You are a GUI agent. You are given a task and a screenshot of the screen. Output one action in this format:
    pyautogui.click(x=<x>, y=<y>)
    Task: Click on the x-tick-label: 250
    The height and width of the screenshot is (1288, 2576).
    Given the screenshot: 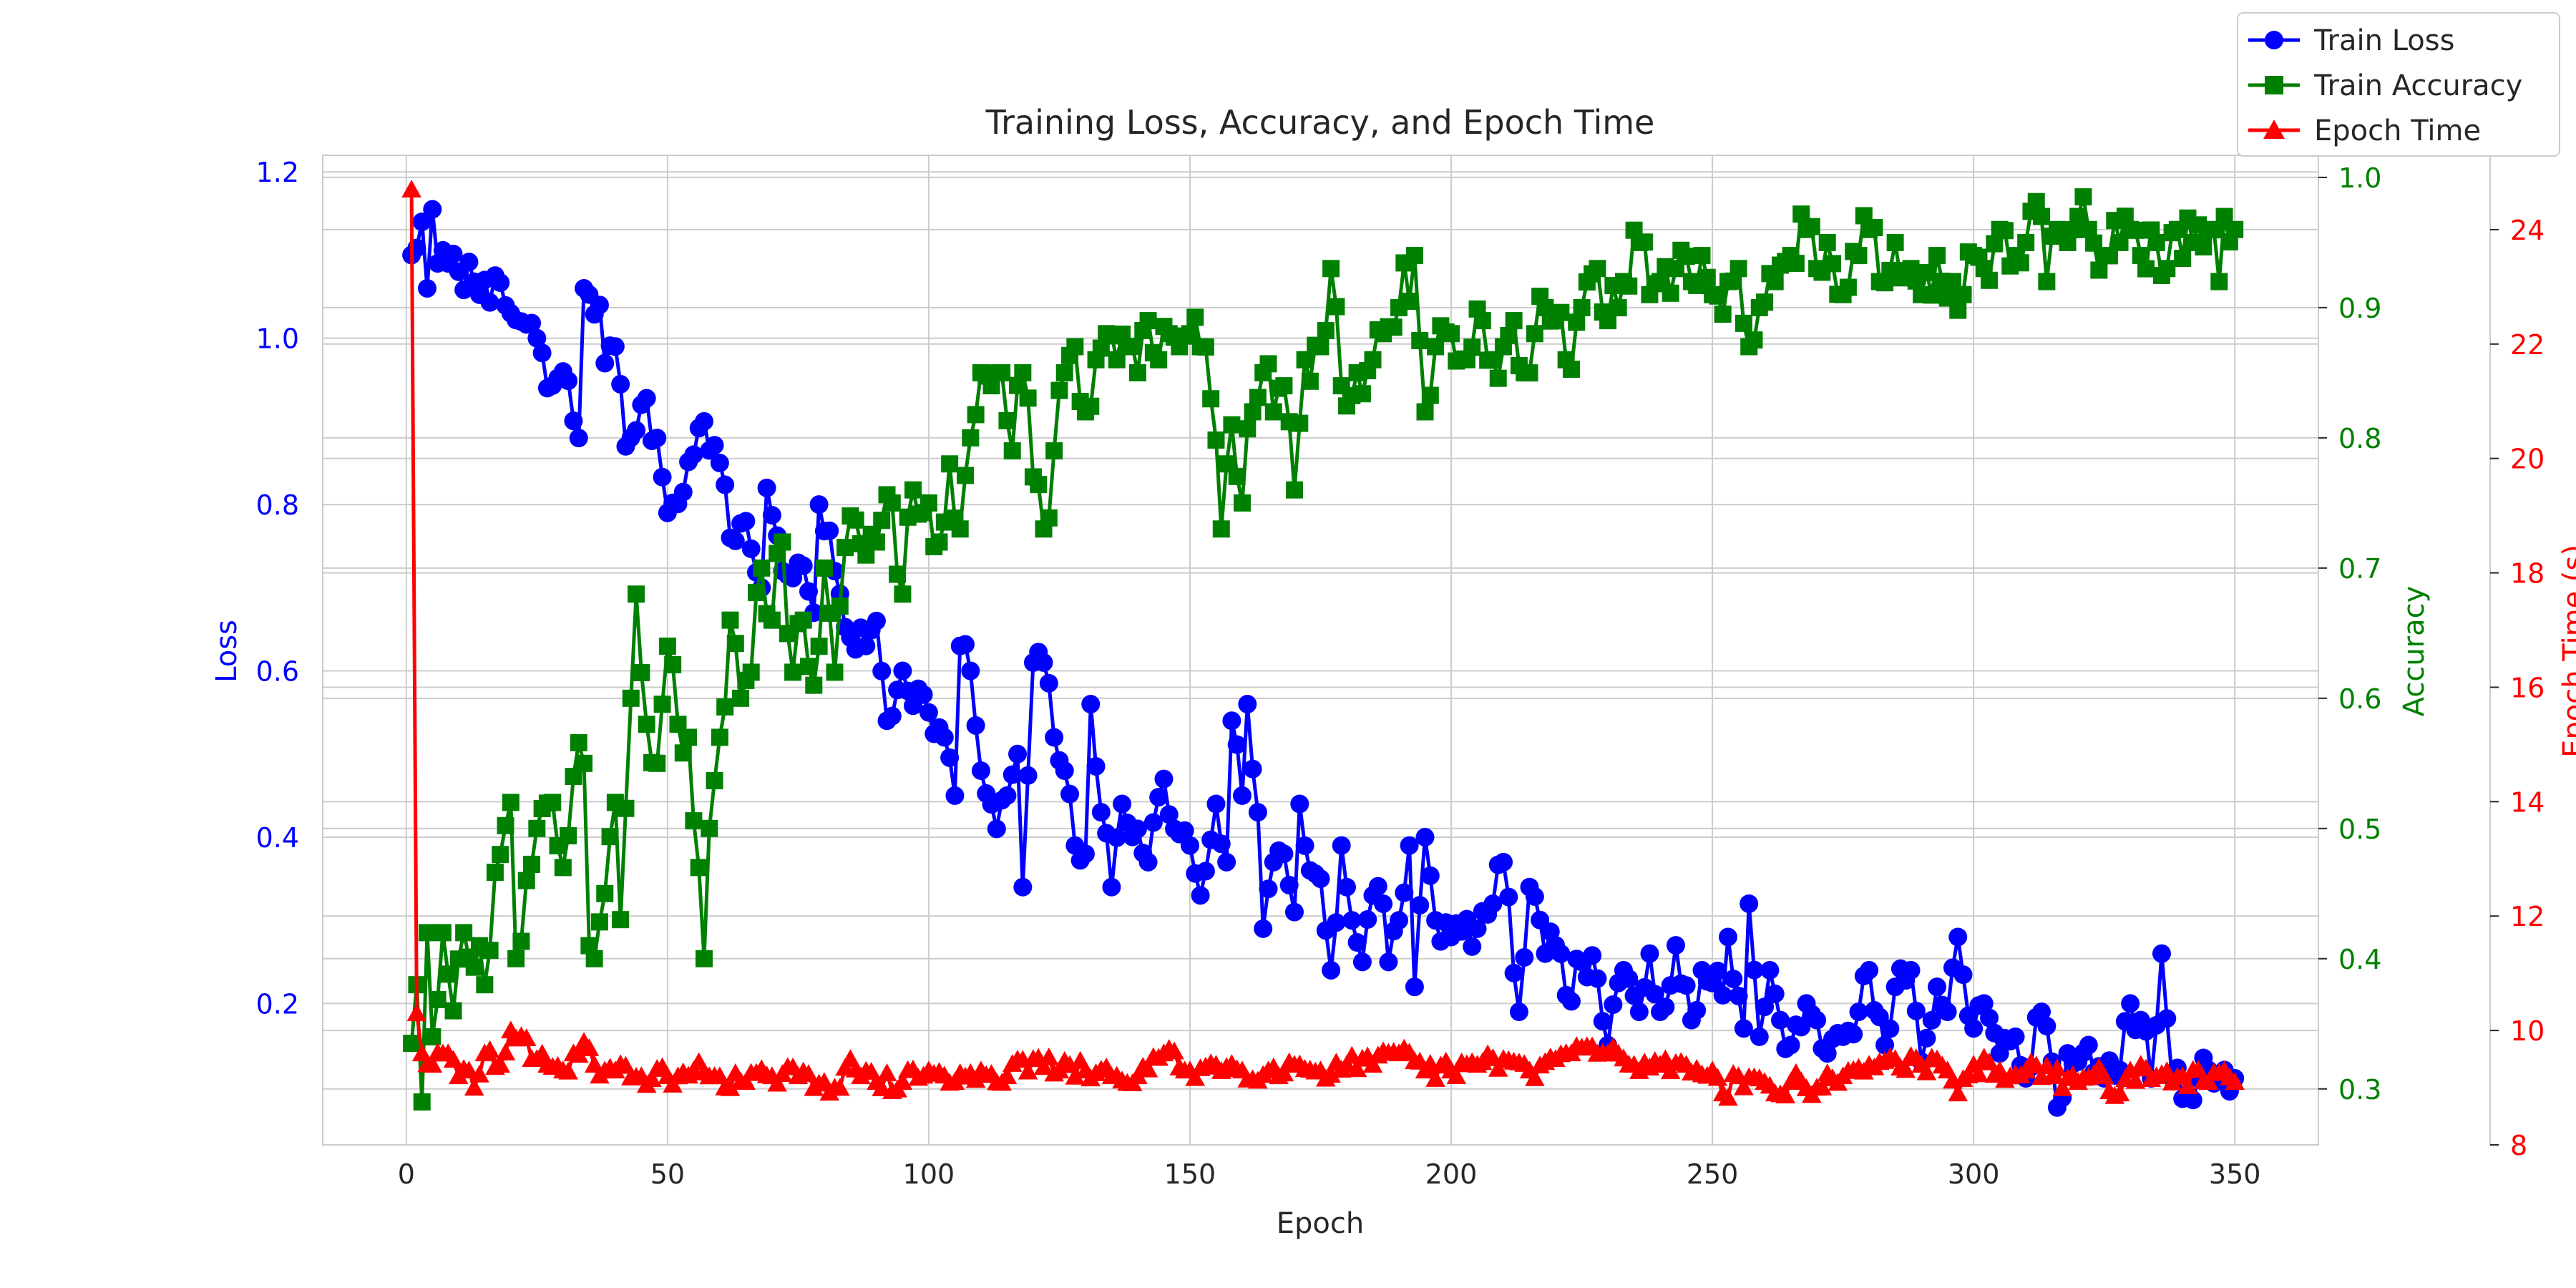 What is the action you would take?
    pyautogui.click(x=1713, y=1174)
    